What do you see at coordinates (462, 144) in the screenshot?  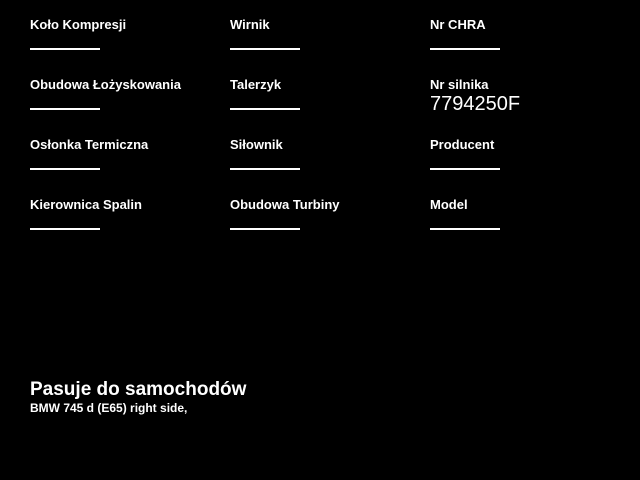 I see `field-label: Producent` at bounding box center [462, 144].